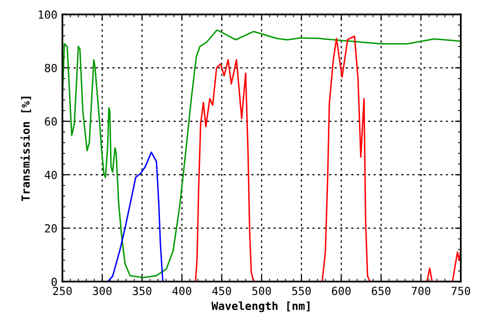 The image size is (480, 320). Describe the element at coordinates (142, 291) in the screenshot. I see `x-tick-label: 350` at that location.